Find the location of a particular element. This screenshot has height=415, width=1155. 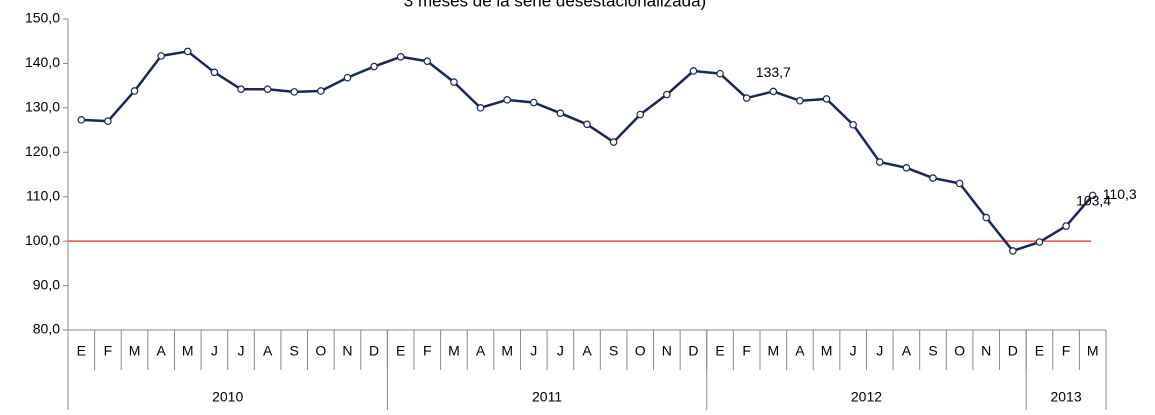

year-label: 2011 is located at coordinates (547, 397).